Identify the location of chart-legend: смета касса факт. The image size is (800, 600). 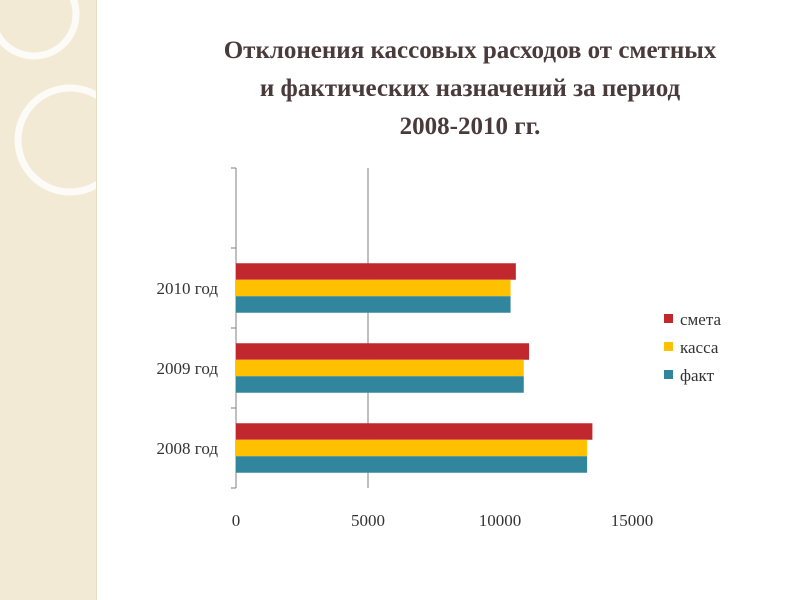
(692, 347).